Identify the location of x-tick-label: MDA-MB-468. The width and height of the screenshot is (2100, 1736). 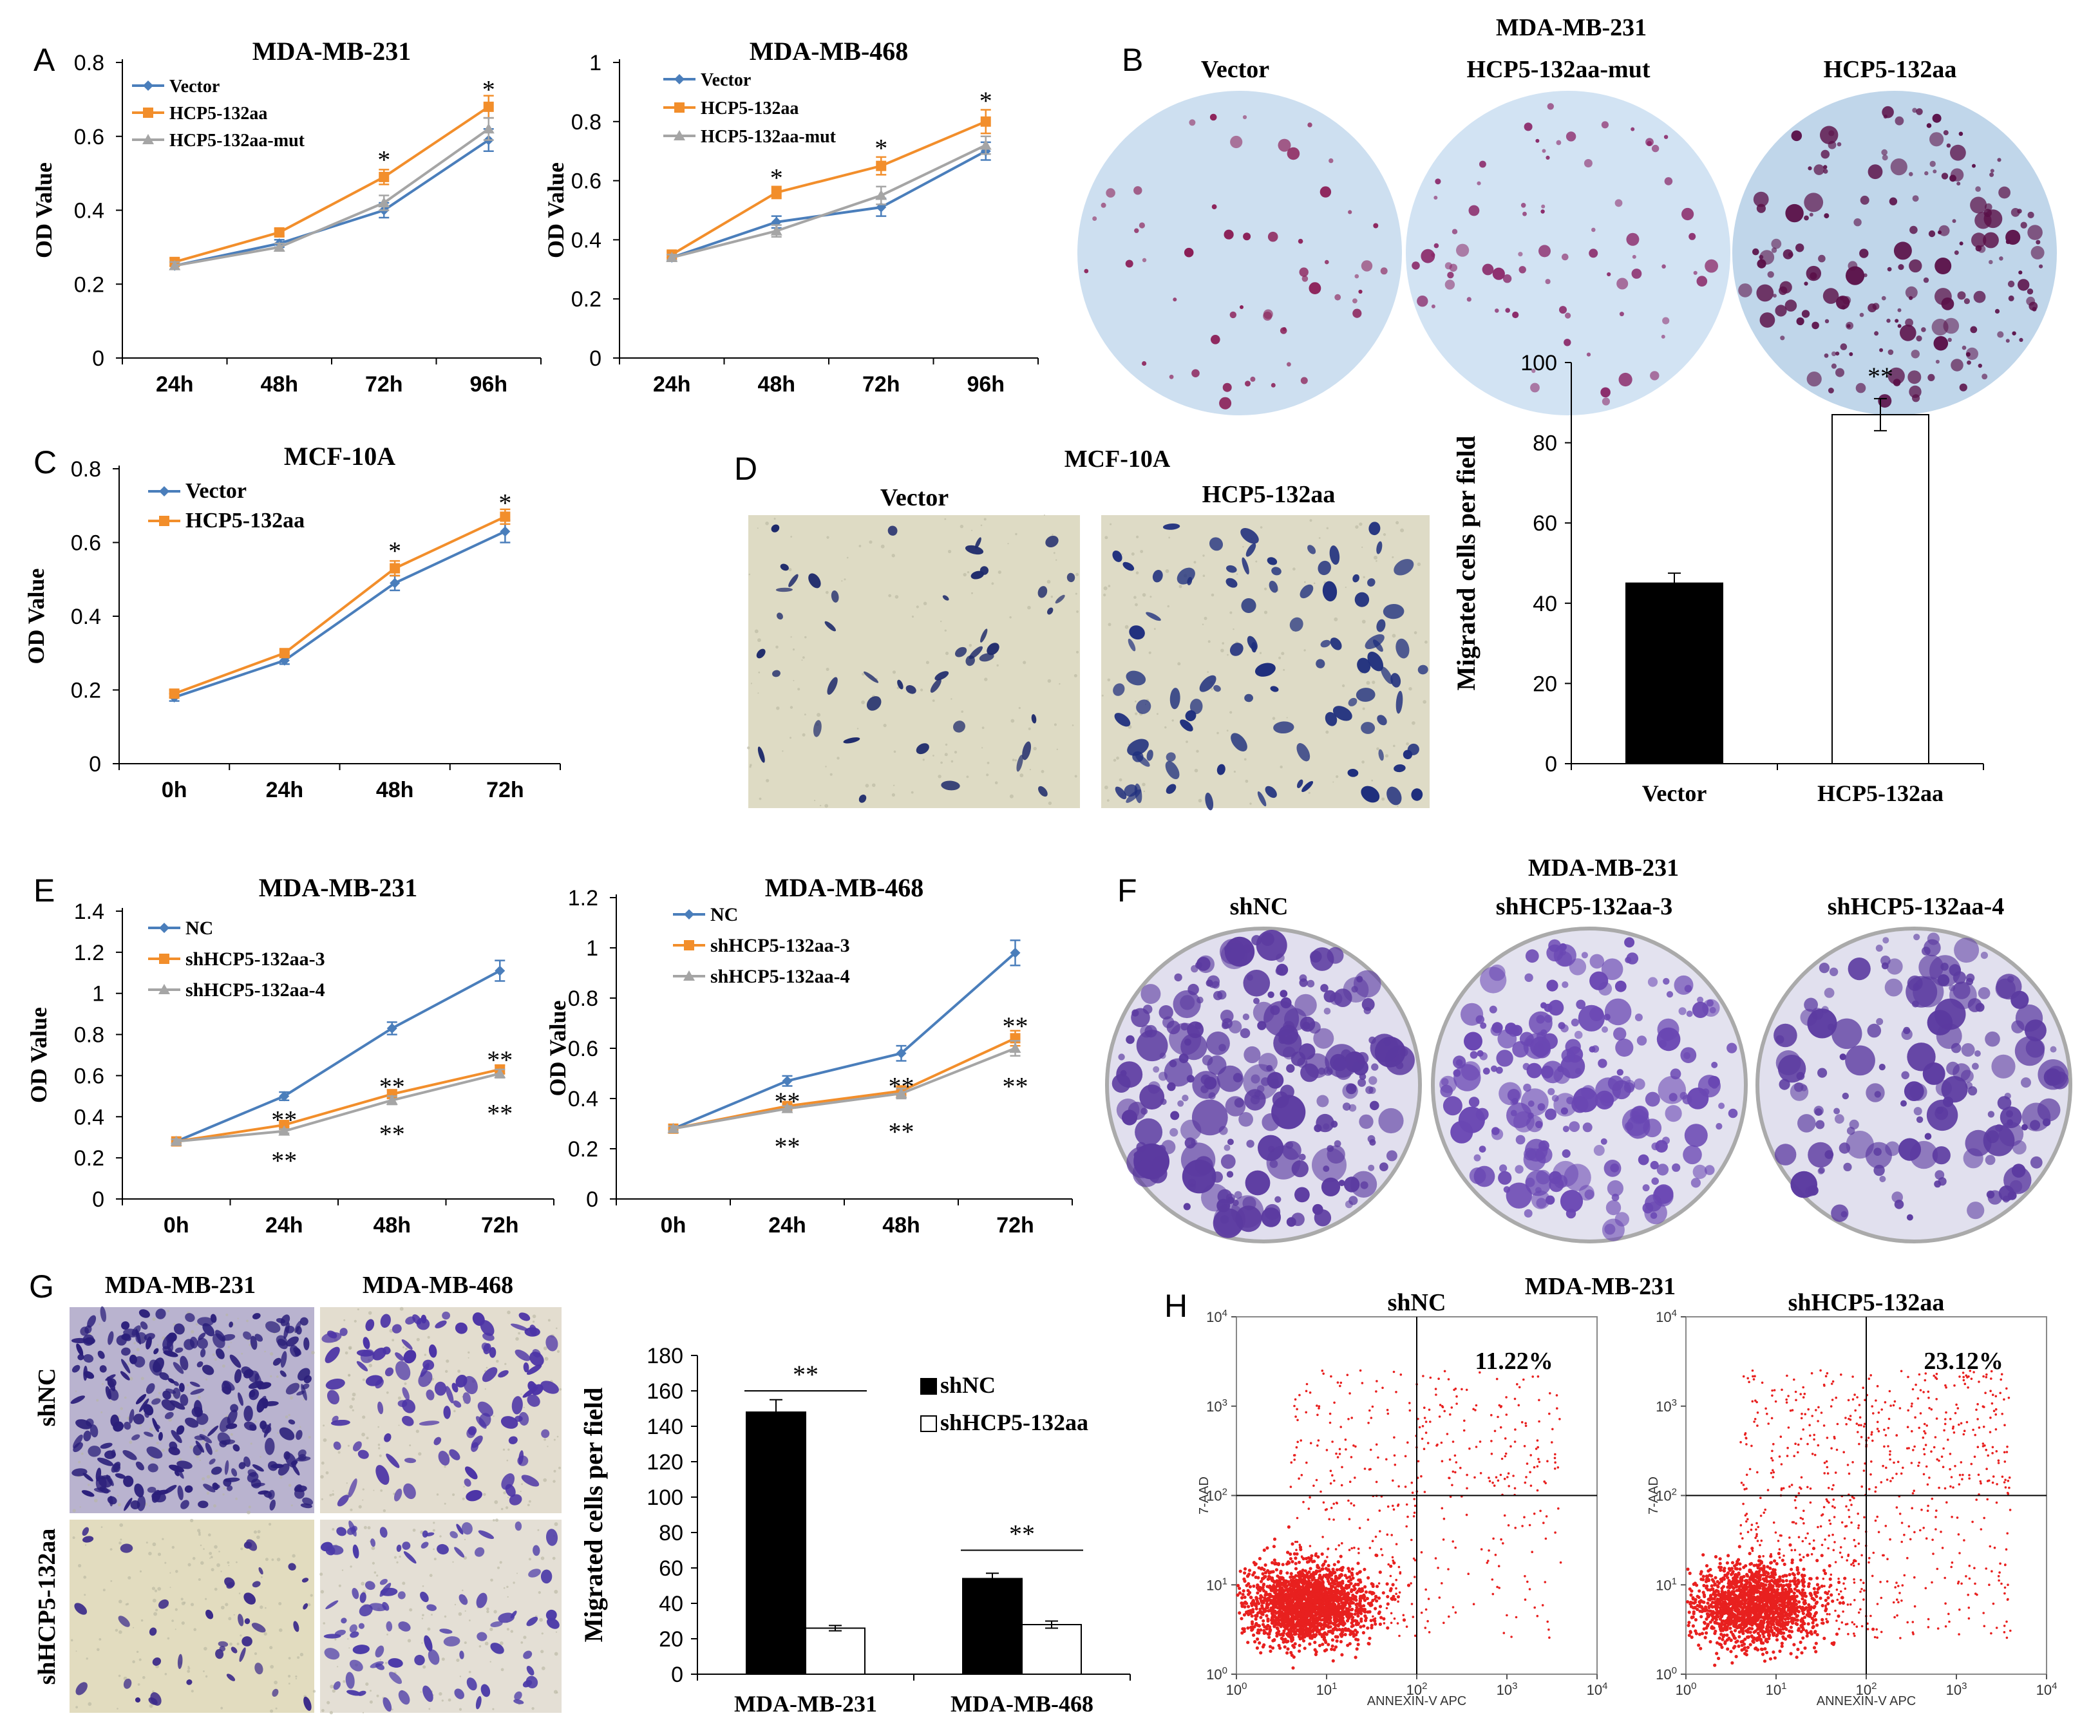
(1022, 1704).